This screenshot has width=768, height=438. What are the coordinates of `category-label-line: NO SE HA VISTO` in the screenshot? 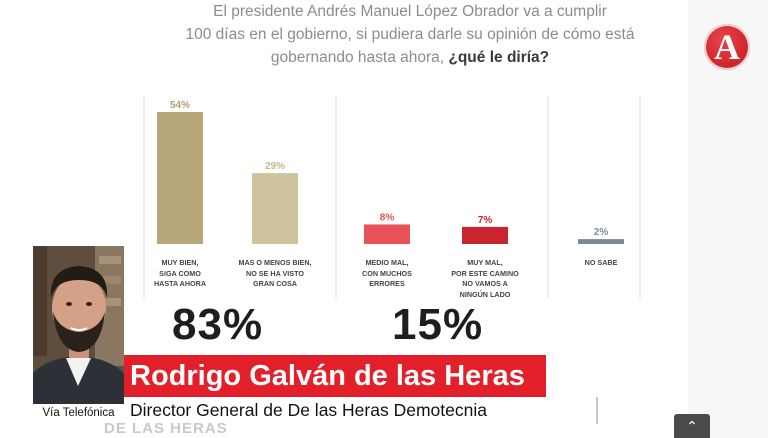 It's located at (275, 273).